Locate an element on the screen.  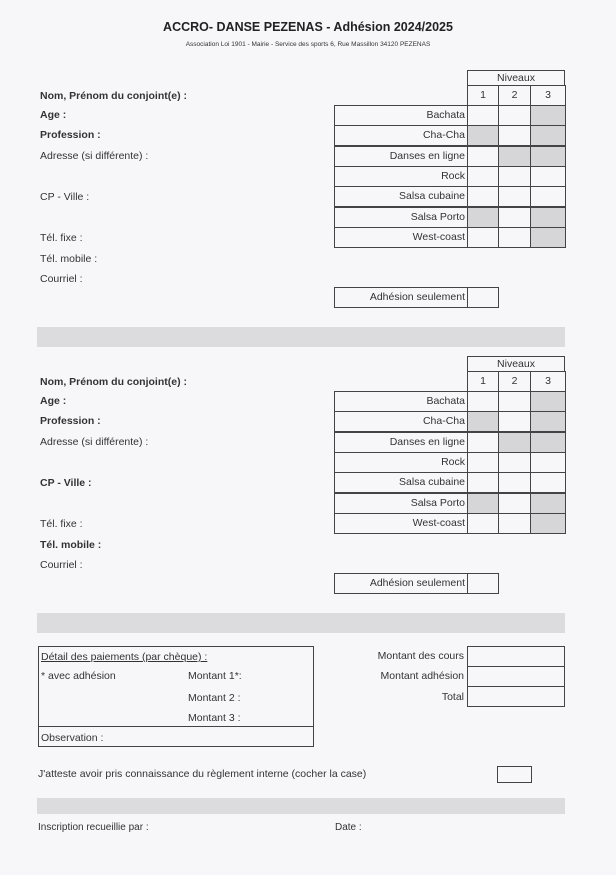
field-label: Adresse (si différente) : is located at coordinates (94, 156).